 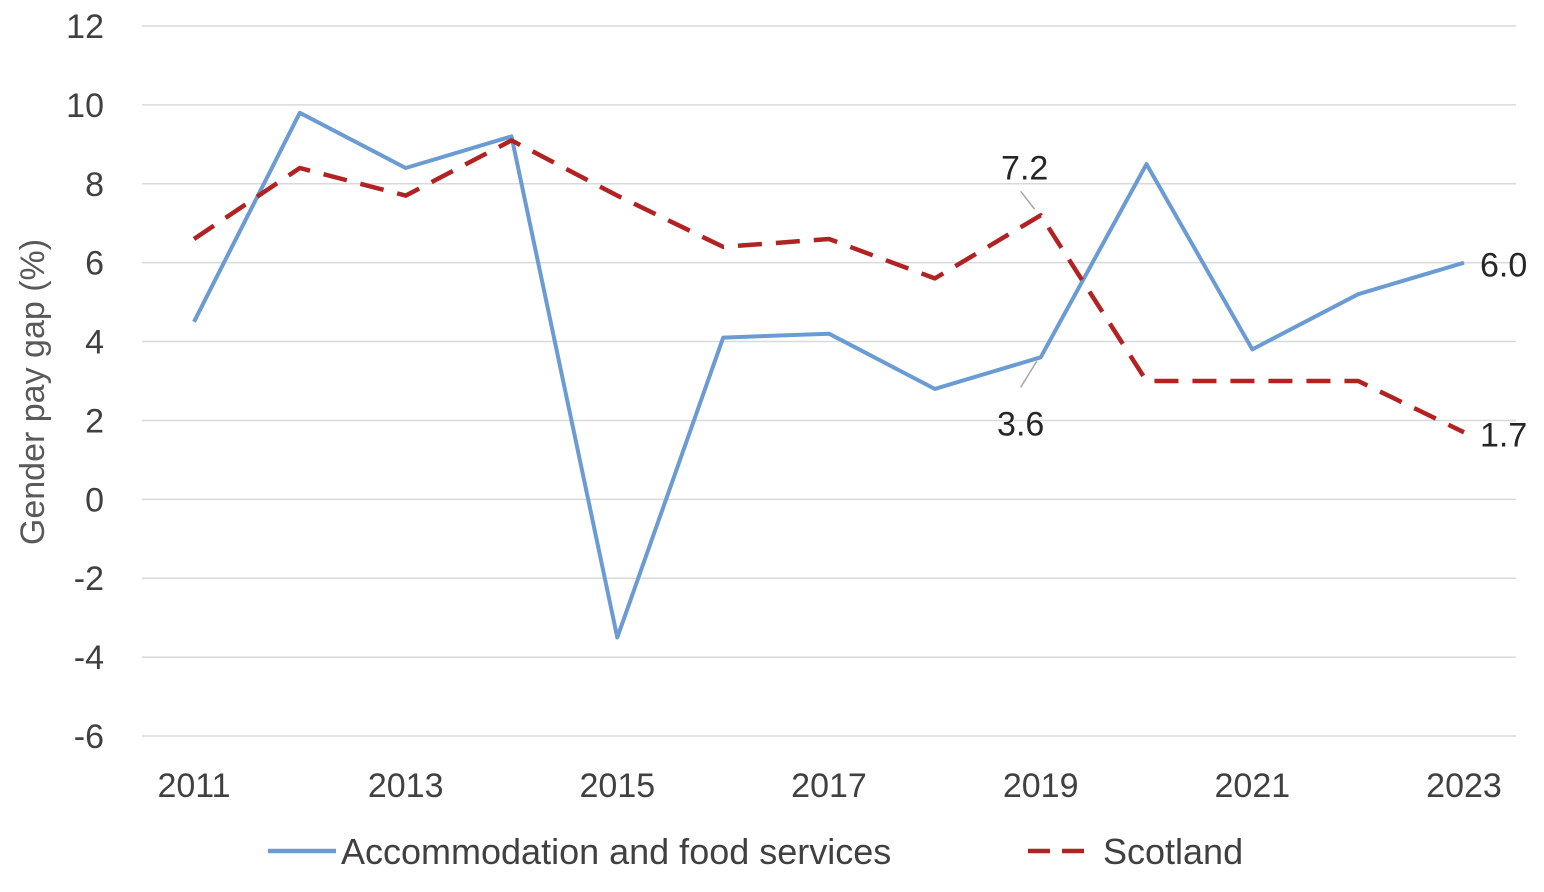 I want to click on x-tick-label: 2011, so click(x=193, y=786).